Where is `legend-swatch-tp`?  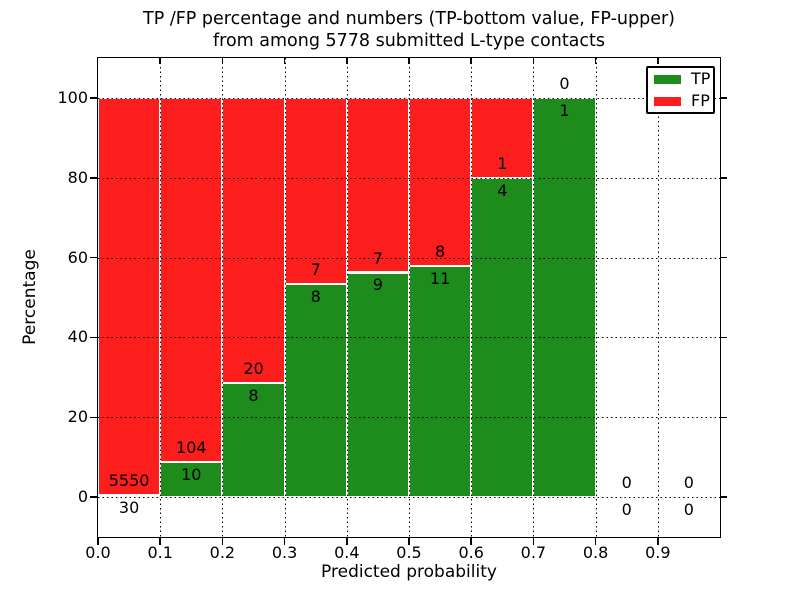 legend-swatch-tp is located at coordinates (667, 79).